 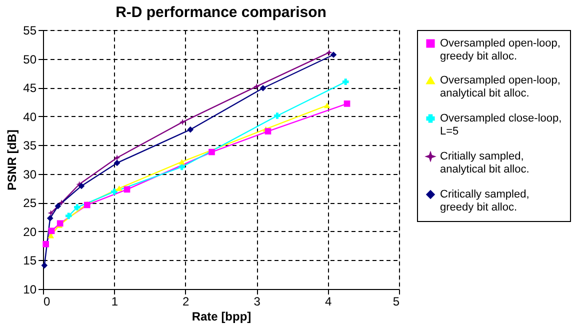 What do you see at coordinates (328, 301) in the screenshot?
I see `x-tick-label: 4` at bounding box center [328, 301].